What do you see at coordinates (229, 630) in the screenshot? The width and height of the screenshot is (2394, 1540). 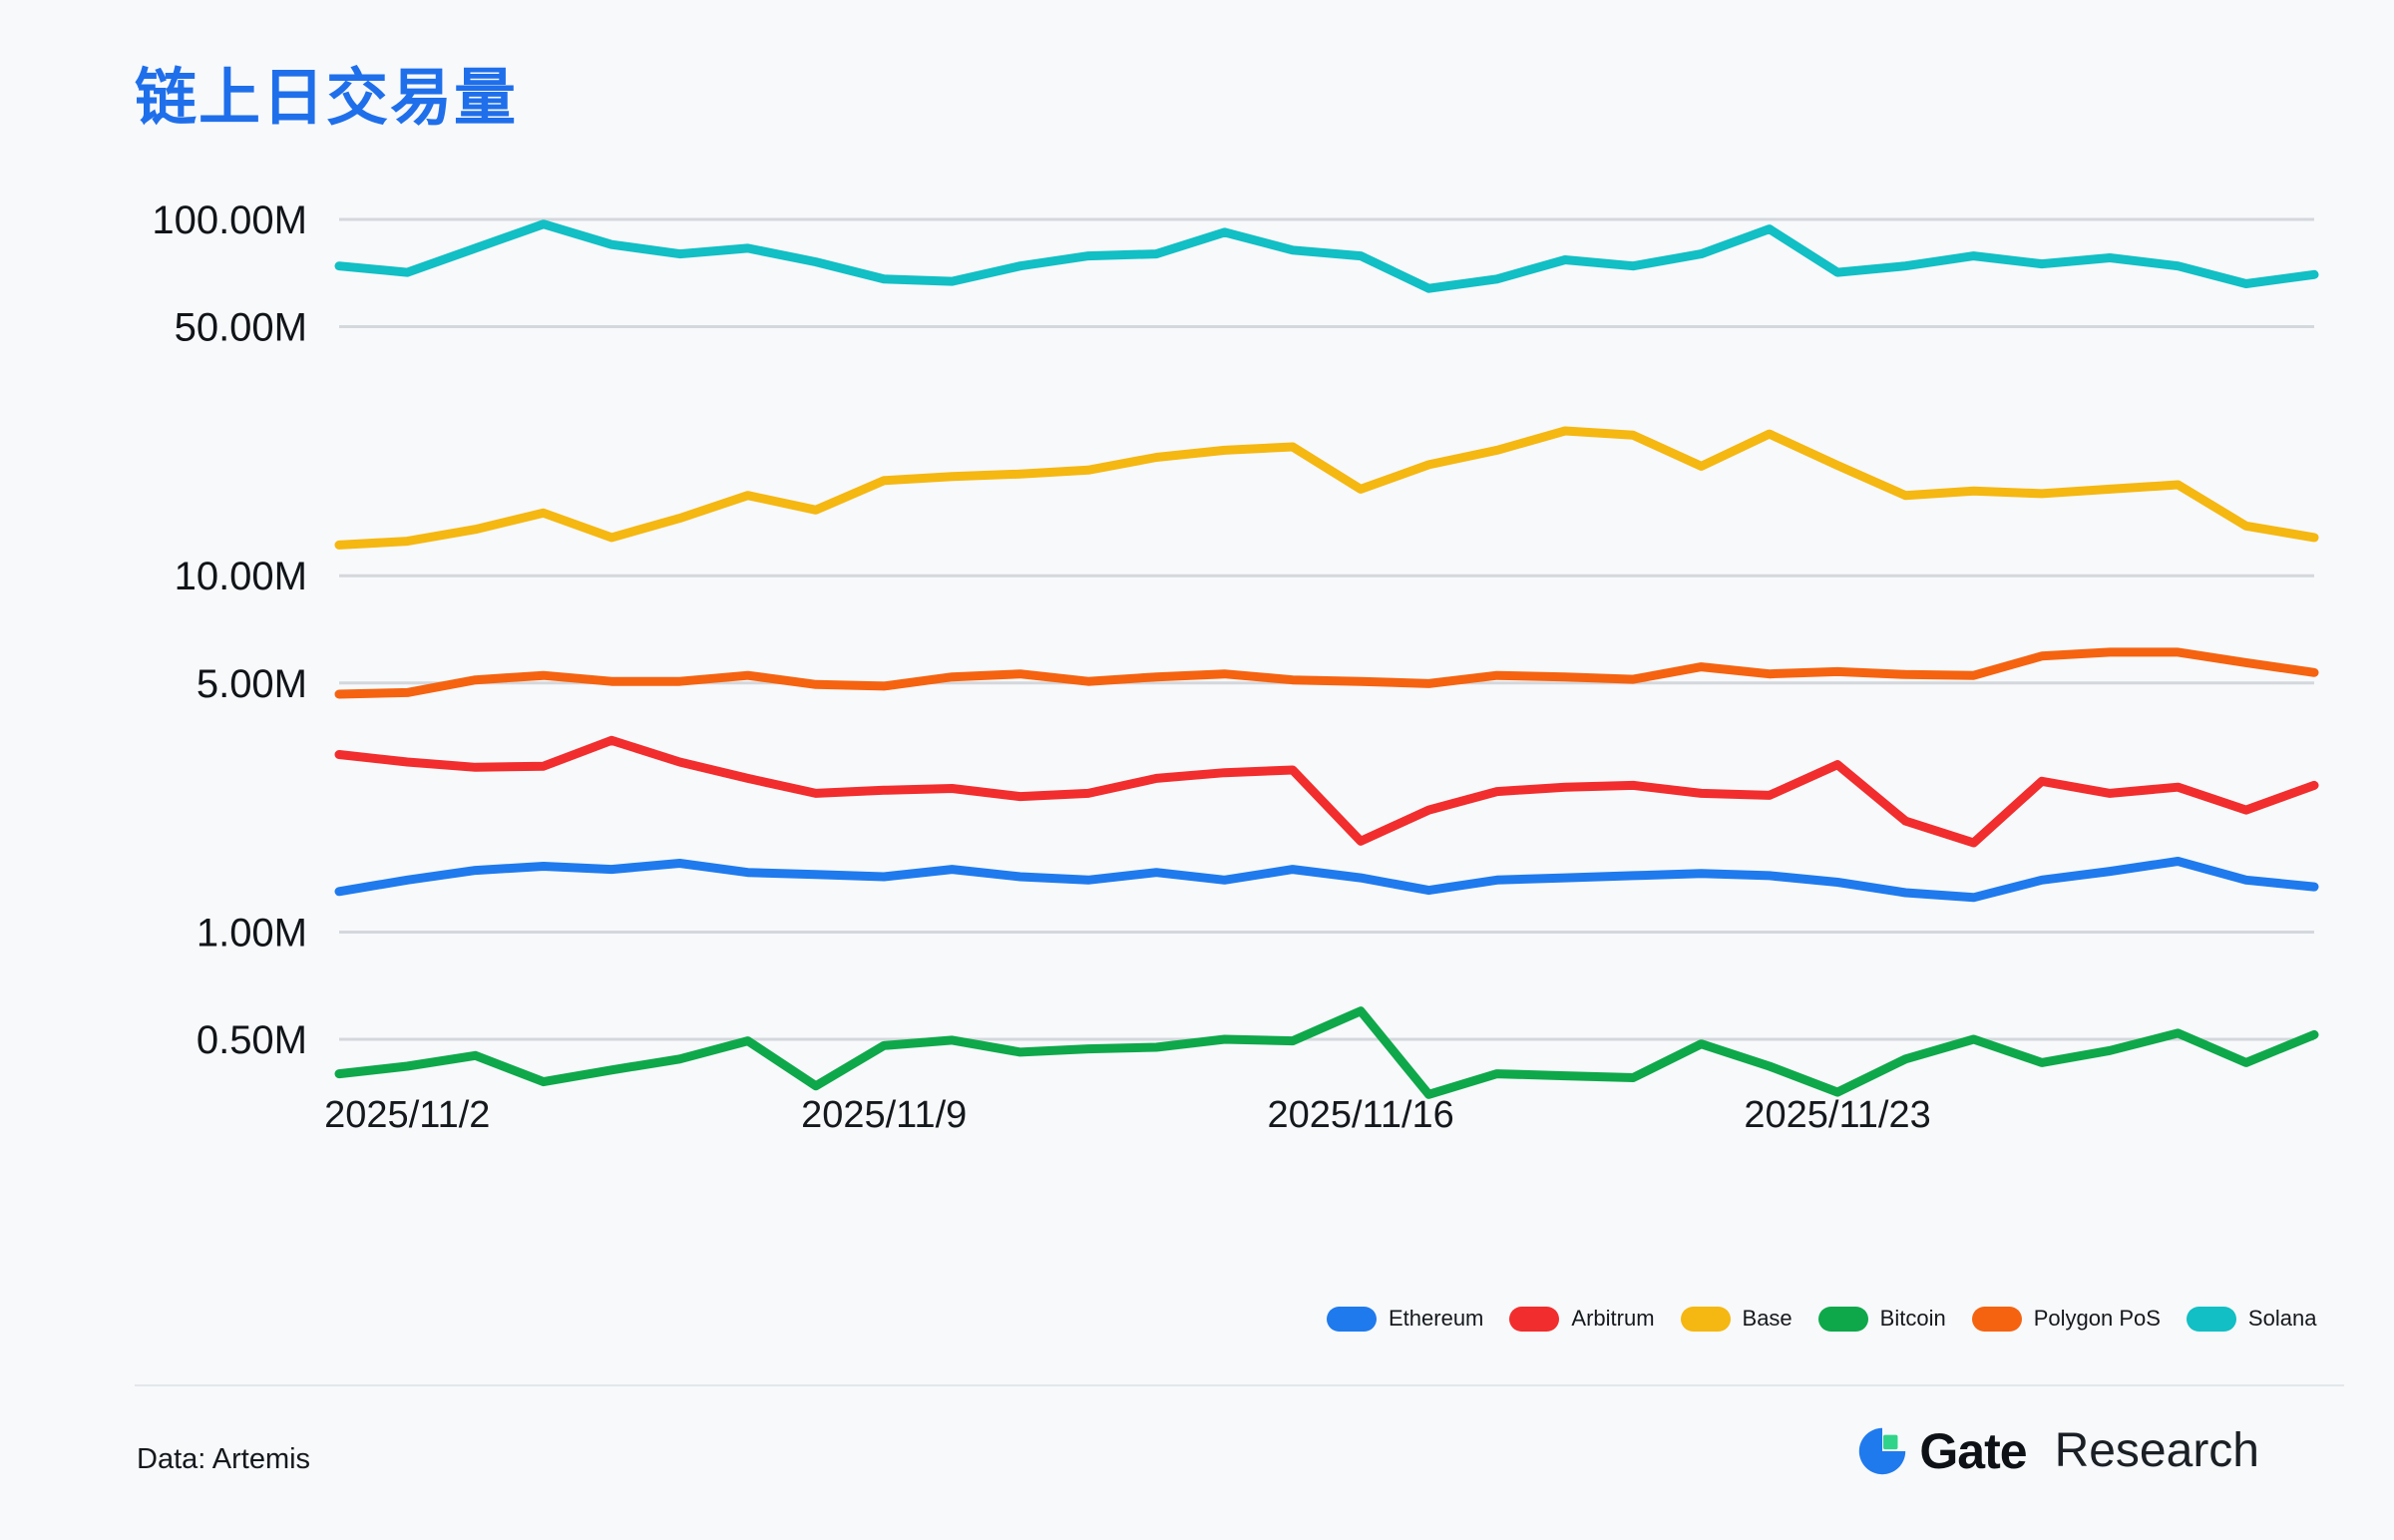 I see `y-axis-tick-labels: 100.00M 50.00M 10.00M 5.00M 1.00M 0.50M` at bounding box center [229, 630].